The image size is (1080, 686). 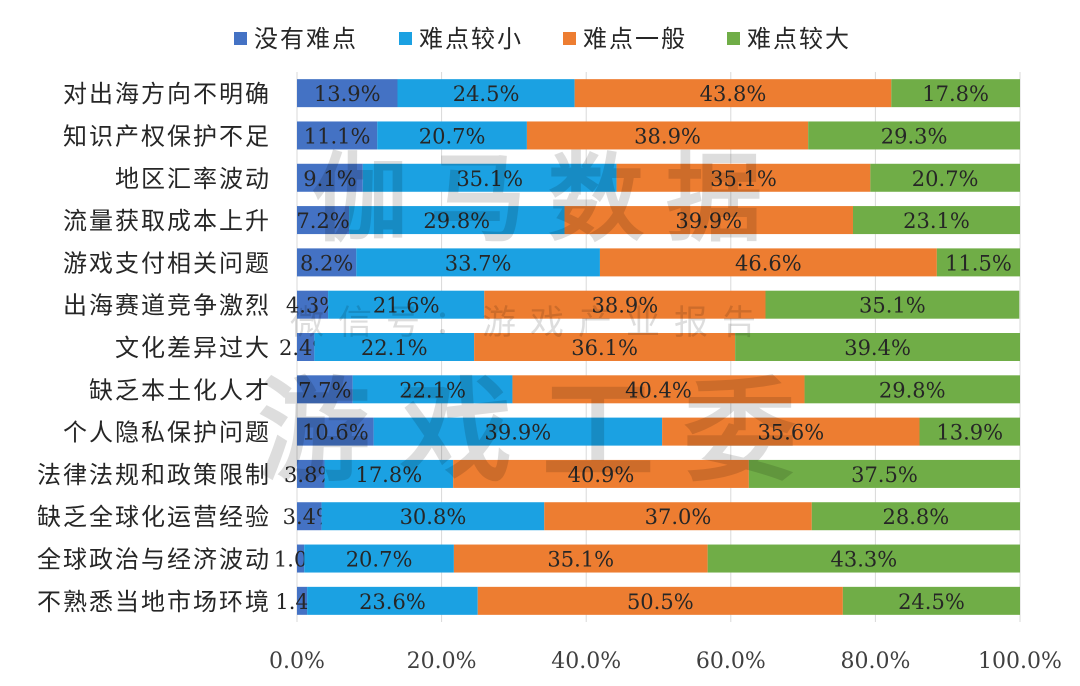 I want to click on data-label: 8.2%, so click(x=326, y=263).